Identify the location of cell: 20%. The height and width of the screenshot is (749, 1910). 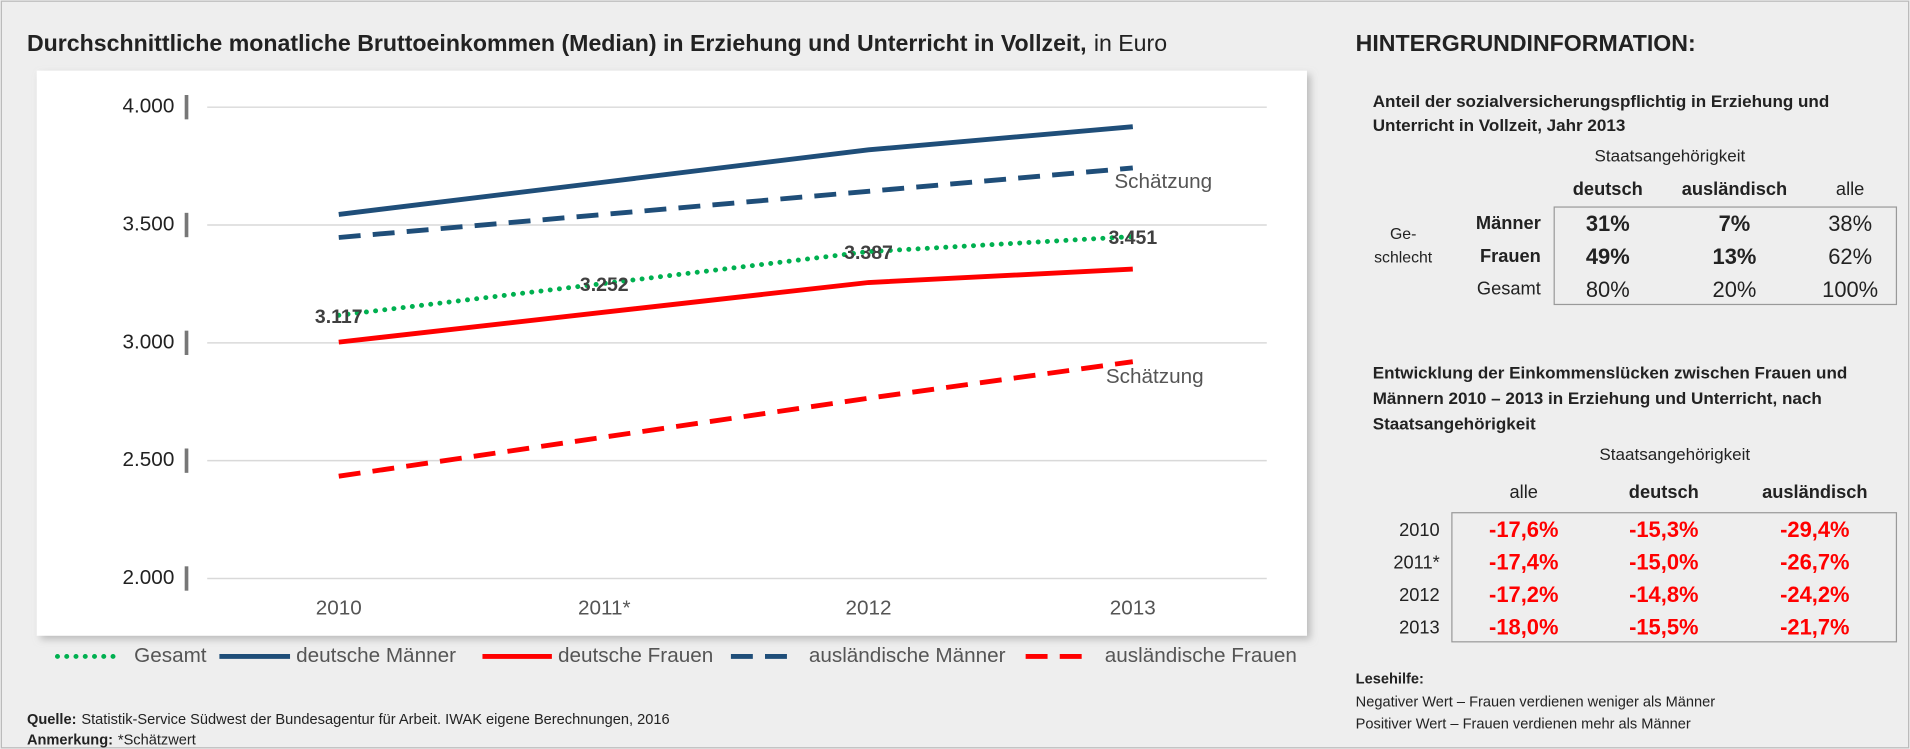
(1735, 289).